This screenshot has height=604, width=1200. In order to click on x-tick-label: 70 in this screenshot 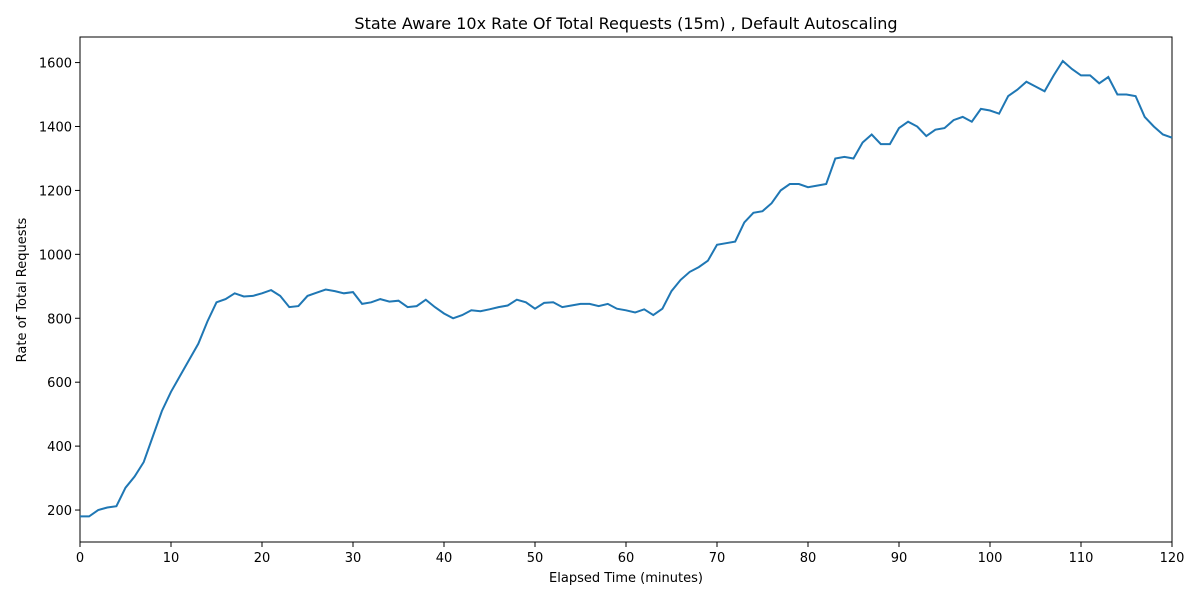, I will do `click(717, 558)`.